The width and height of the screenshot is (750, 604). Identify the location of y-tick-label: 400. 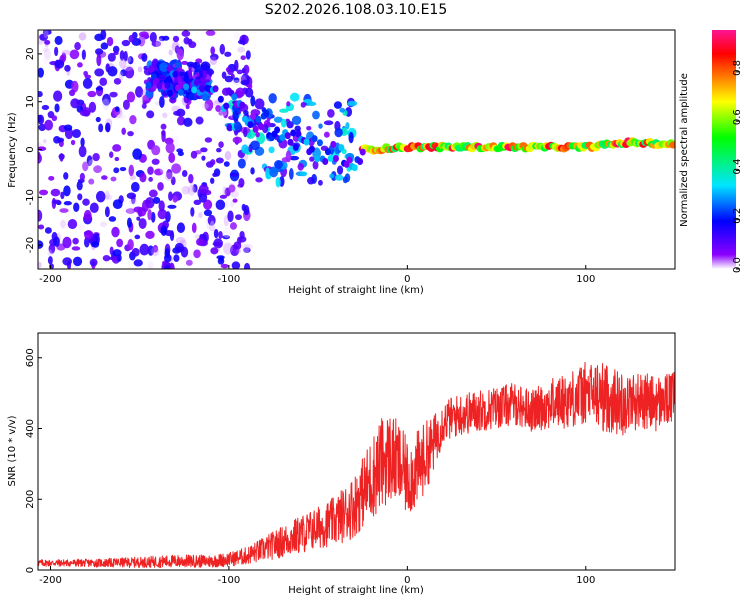
(30, 428).